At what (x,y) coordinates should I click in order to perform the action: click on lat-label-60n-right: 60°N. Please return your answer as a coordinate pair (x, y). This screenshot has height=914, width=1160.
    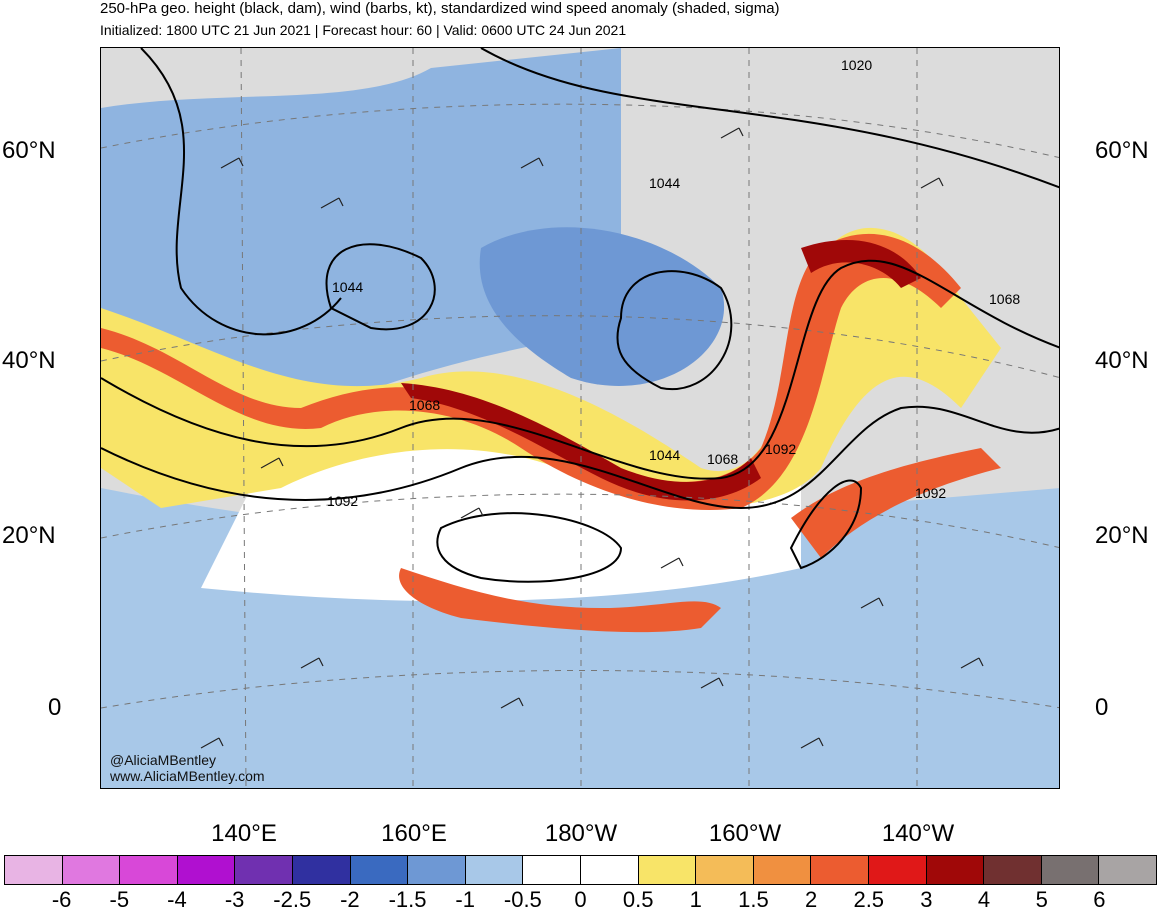
    Looking at the image, I should click on (1122, 150).